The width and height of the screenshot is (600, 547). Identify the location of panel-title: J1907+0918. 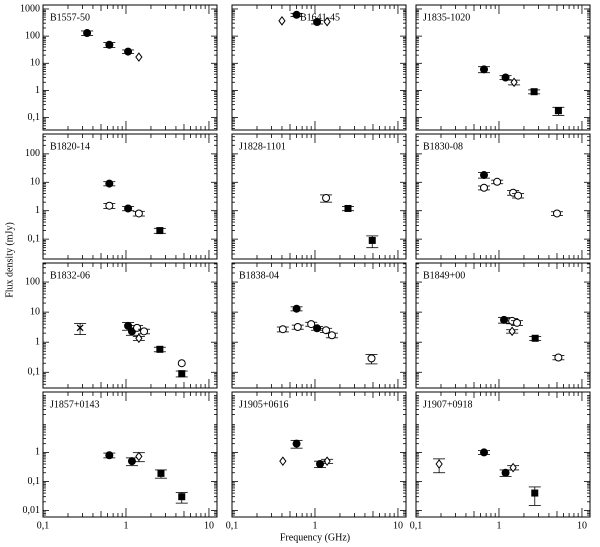
(448, 404).